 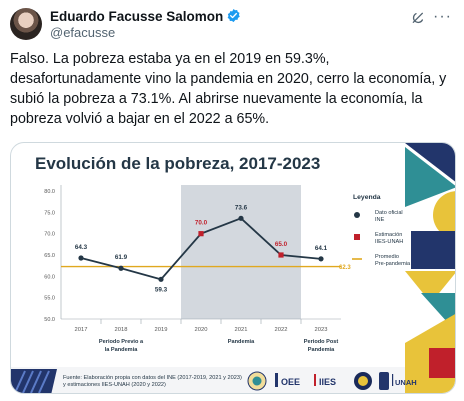 I want to click on x-tick-label: 2017, so click(x=81, y=330).